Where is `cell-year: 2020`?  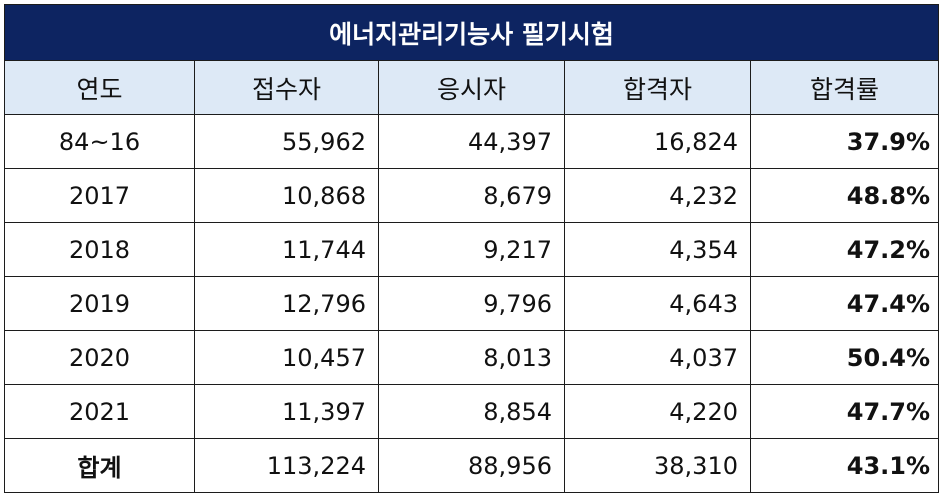
cell-year: 2020 is located at coordinates (99, 357).